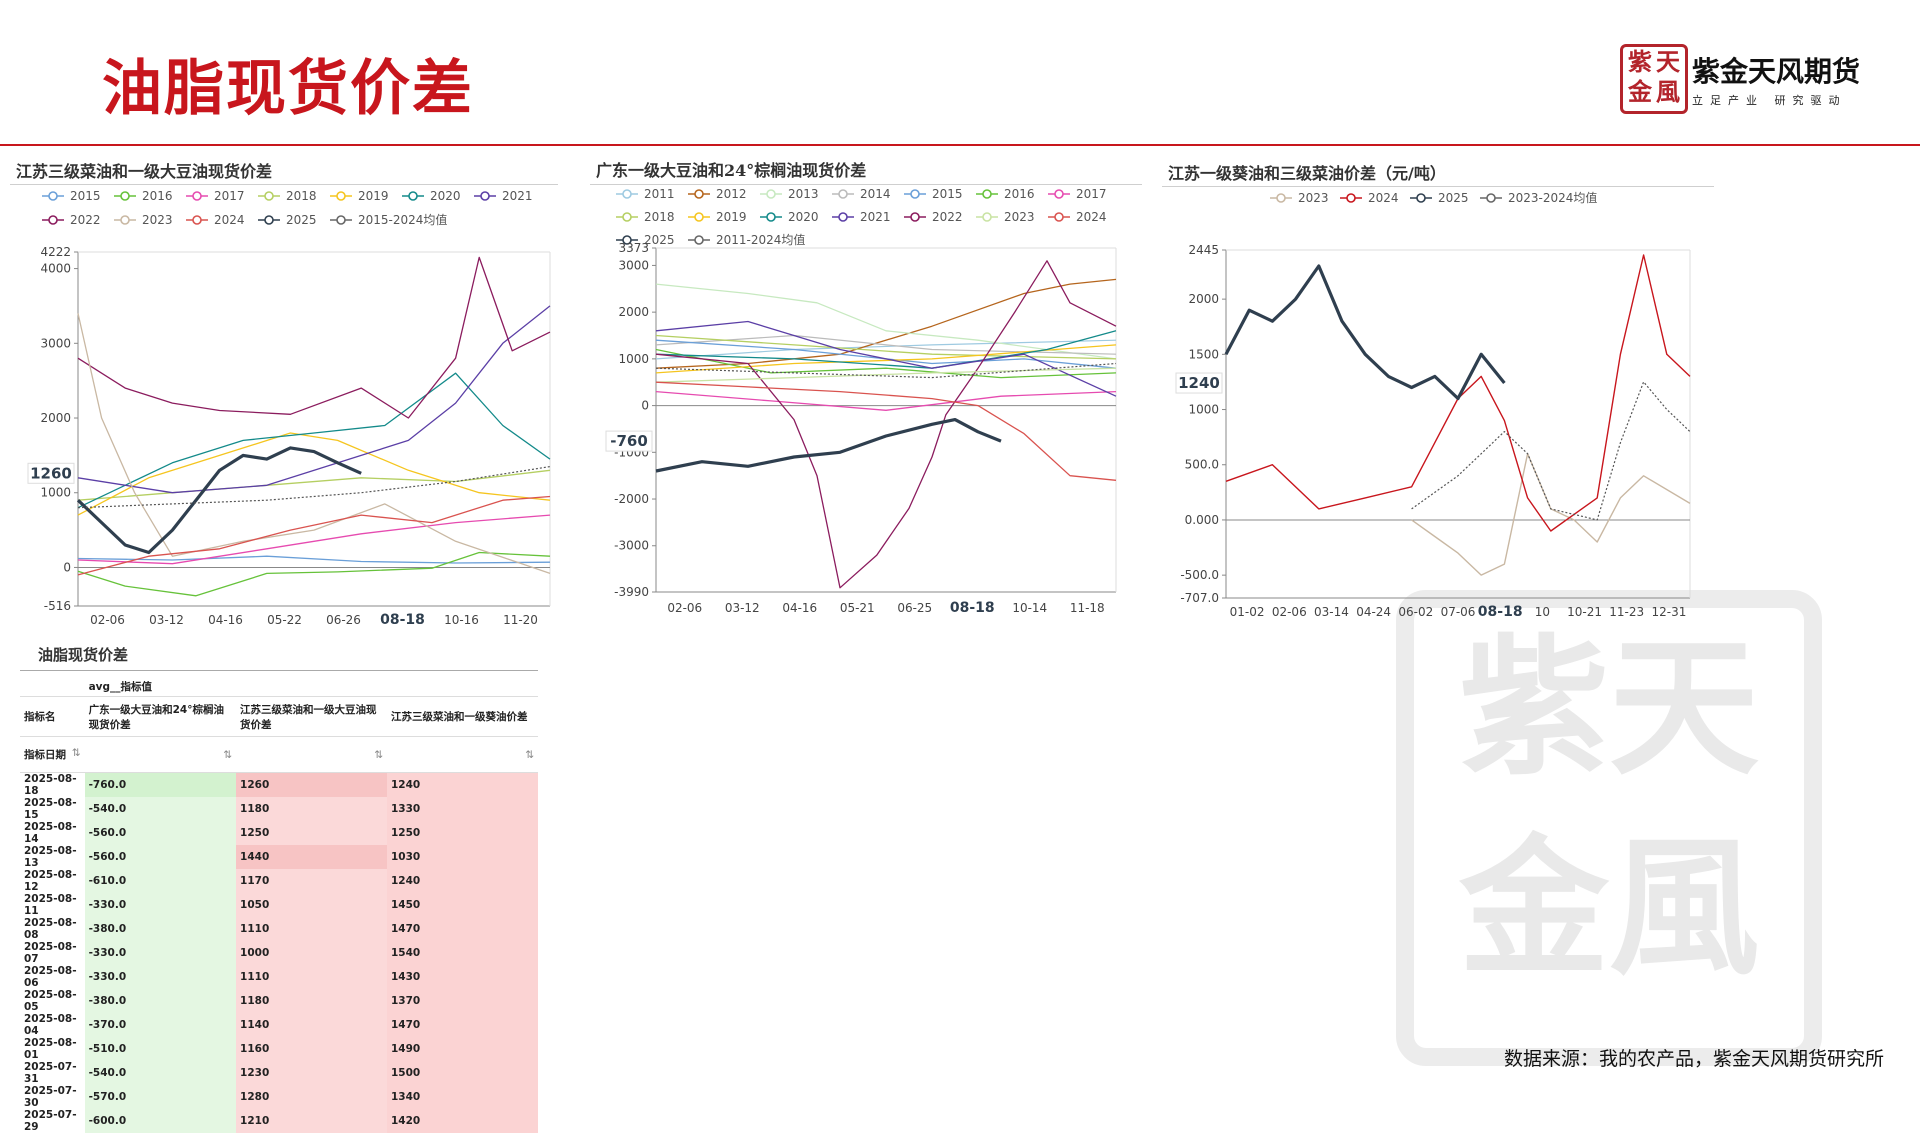  I want to click on legend-item-2012: 2012, so click(717, 194).